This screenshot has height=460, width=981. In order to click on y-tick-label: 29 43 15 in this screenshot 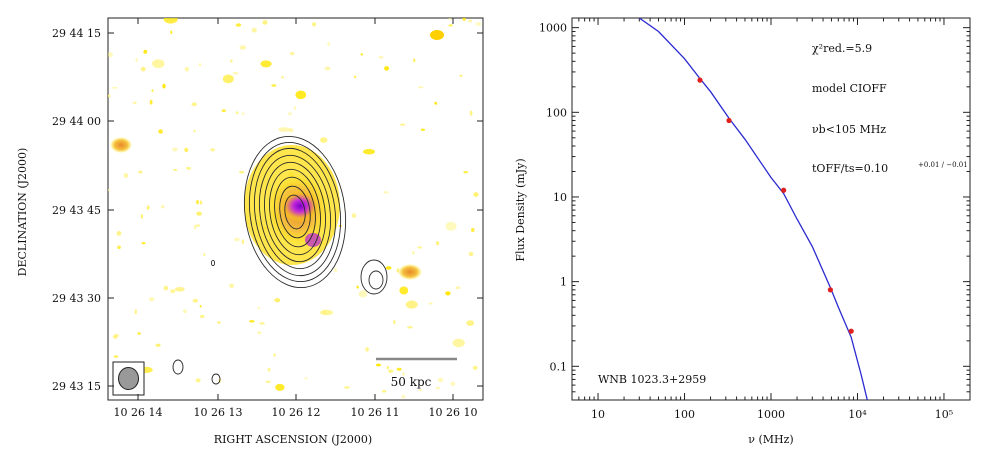, I will do `click(76, 386)`.